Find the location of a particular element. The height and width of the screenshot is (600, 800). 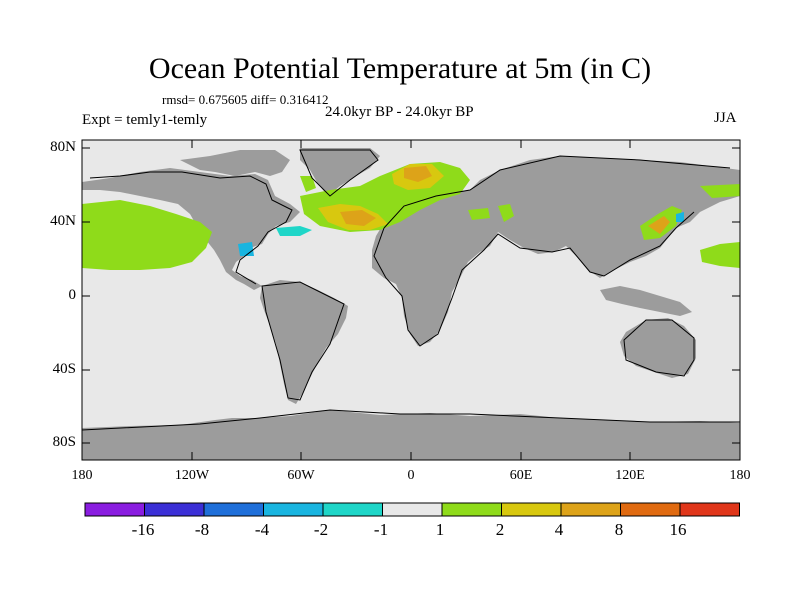

y-label-80s: 80S is located at coordinates (64, 442).